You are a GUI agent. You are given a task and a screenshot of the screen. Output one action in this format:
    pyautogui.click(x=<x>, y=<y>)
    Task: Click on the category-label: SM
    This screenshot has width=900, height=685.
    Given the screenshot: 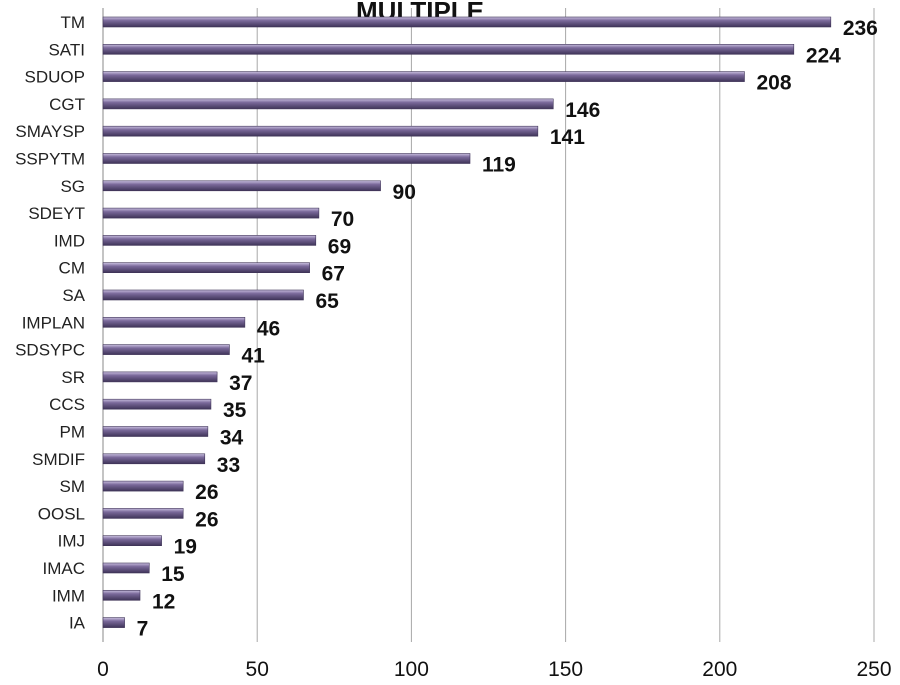 What is the action you would take?
    pyautogui.click(x=73, y=486)
    